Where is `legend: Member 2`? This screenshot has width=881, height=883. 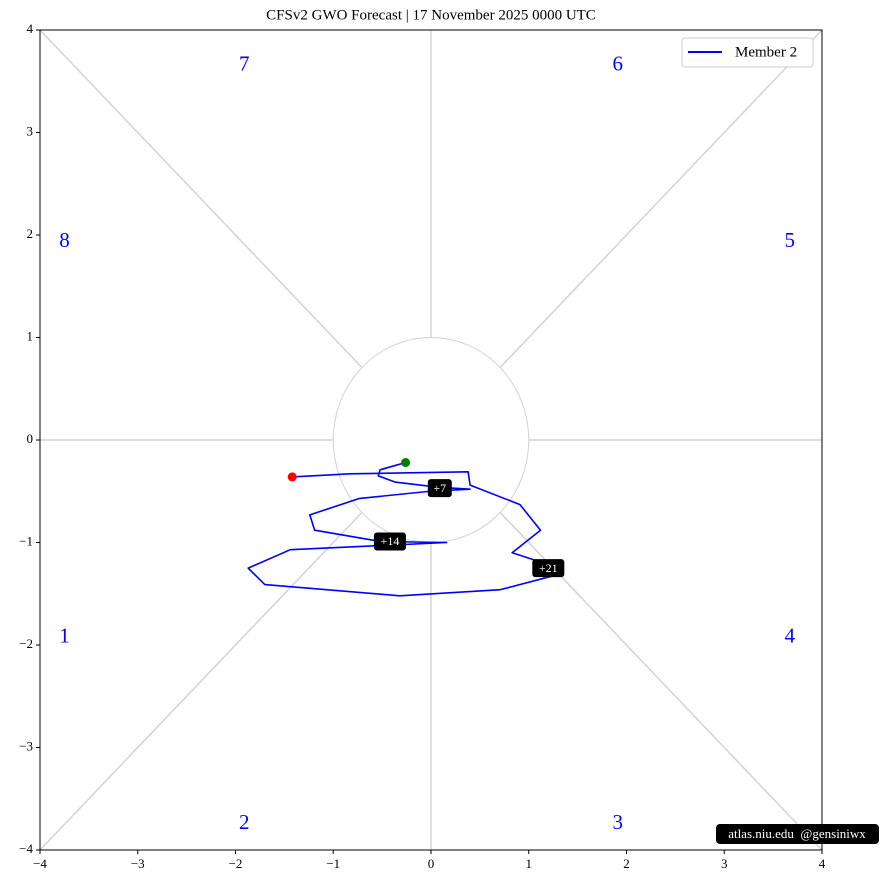
legend: Member 2 is located at coordinates (747, 52).